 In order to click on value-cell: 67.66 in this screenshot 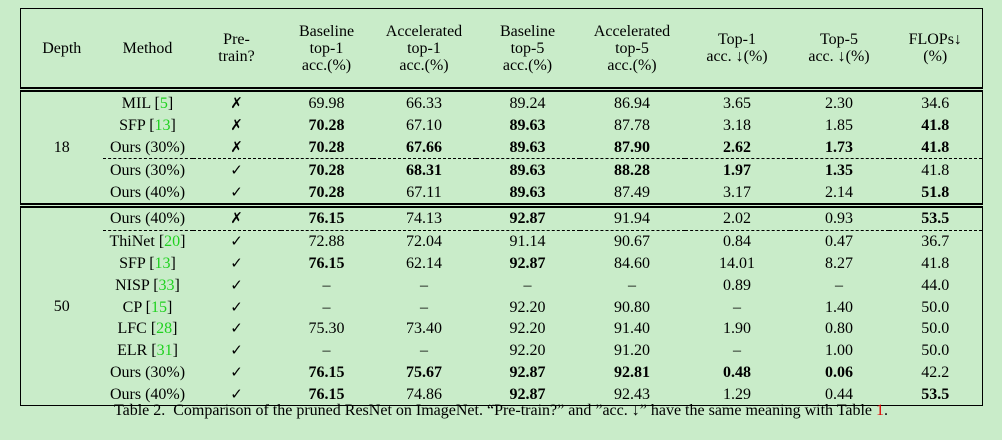, I will do `click(424, 147)`.